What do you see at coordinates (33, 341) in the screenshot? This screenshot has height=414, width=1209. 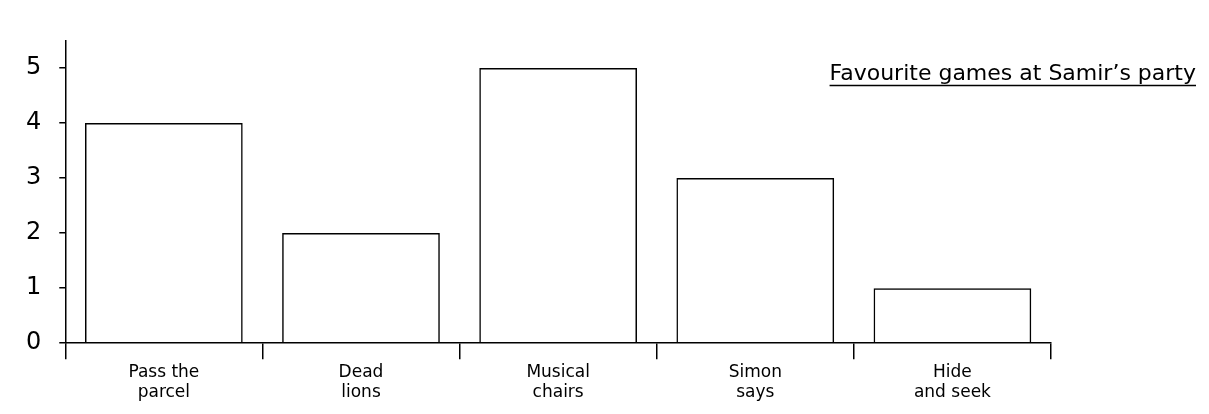 I see `y-tick-label: 0` at bounding box center [33, 341].